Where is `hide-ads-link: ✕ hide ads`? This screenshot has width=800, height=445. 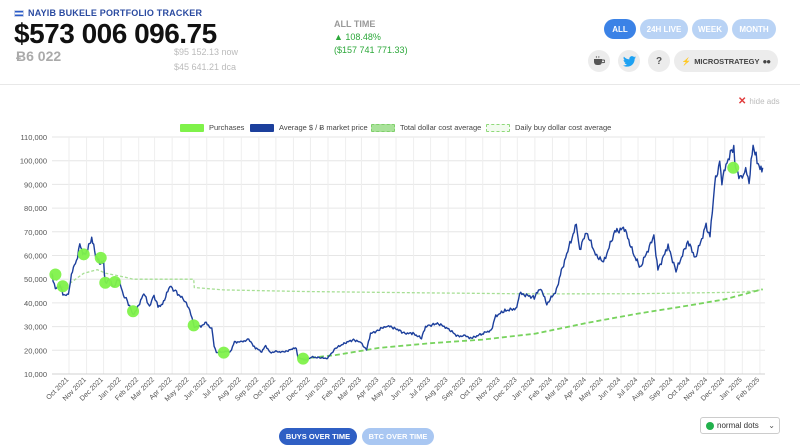
hide-ads-link: ✕ hide ads is located at coordinates (759, 101).